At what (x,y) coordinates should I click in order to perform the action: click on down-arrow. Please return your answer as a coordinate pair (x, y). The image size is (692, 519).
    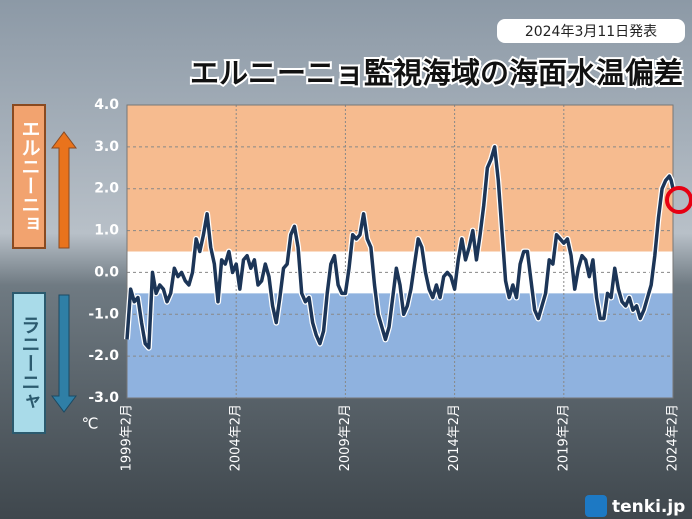
    Looking at the image, I should click on (64, 353).